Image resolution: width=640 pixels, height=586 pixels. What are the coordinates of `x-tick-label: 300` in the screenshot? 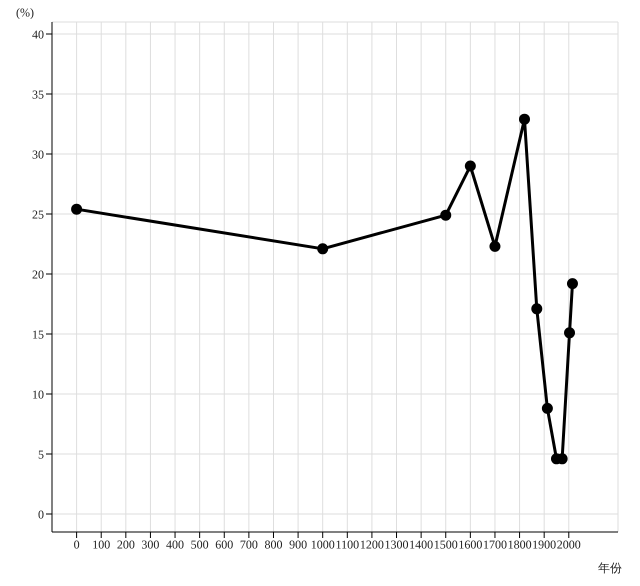 It's located at (150, 545).